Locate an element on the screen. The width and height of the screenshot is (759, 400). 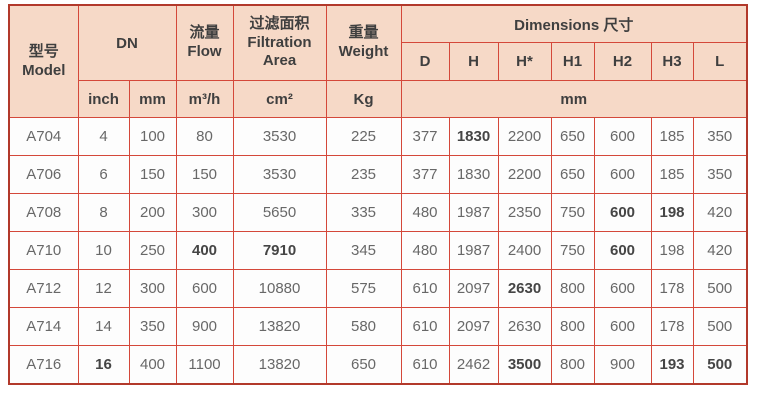
value-cell: 345 is located at coordinates (363, 250).